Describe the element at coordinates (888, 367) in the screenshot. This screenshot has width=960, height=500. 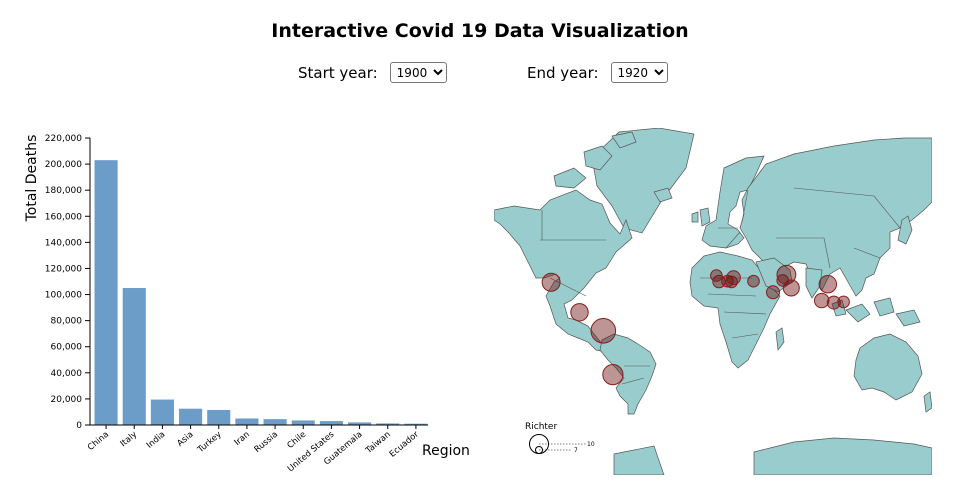
I see `australia-shape` at that location.